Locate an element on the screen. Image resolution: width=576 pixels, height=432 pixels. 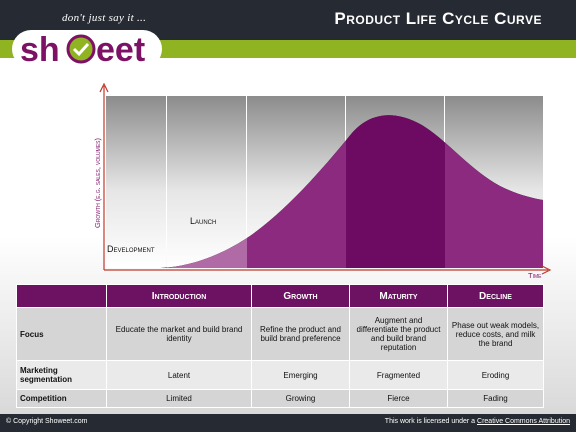
column-header-decline: Decline is located at coordinates (495, 296).